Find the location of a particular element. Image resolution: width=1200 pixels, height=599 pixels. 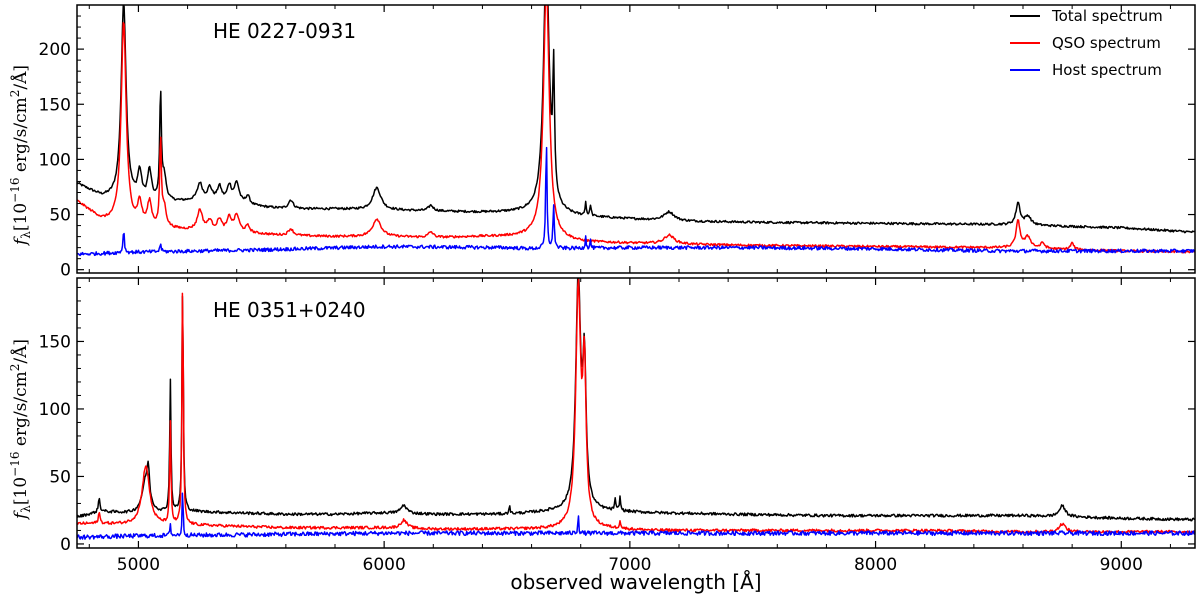

ylabel-top-mid: erg/s/cm is located at coordinates (21, 137).